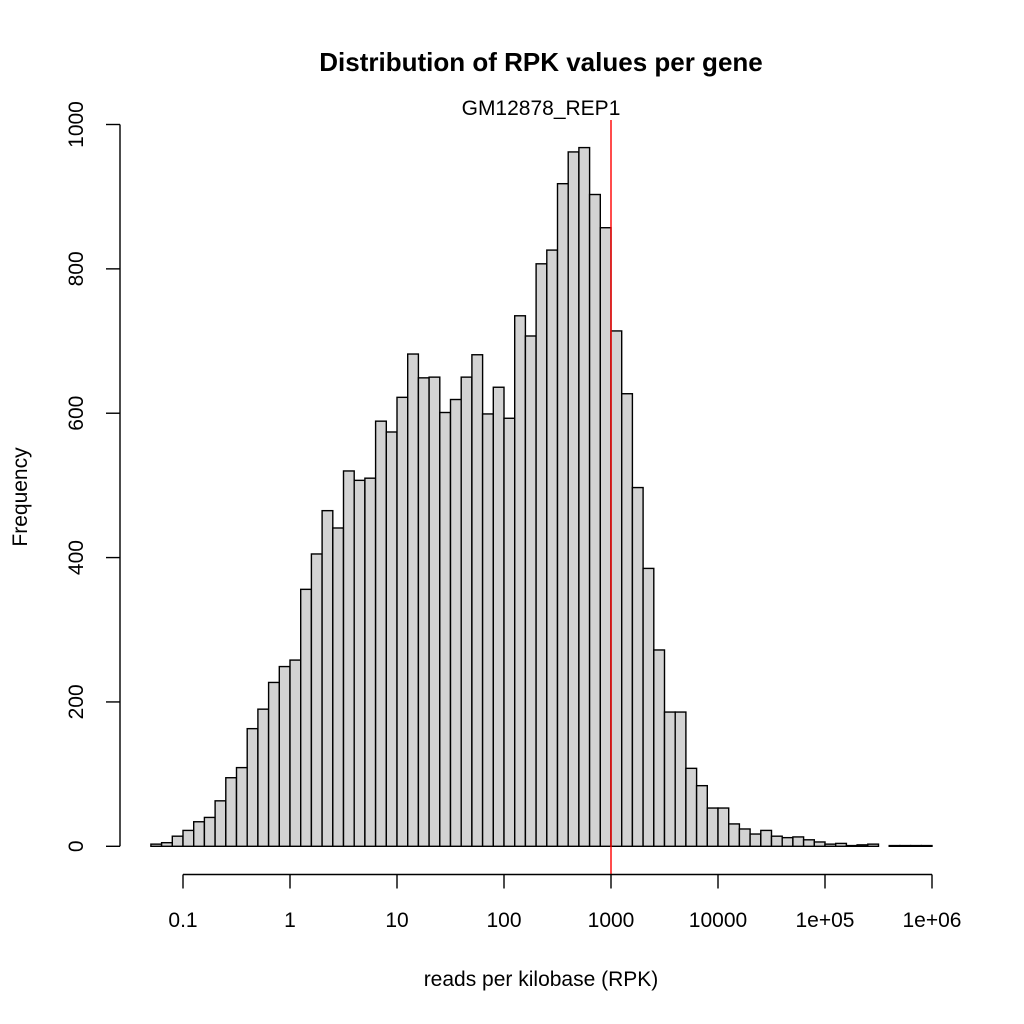 The width and height of the screenshot is (1024, 1024). What do you see at coordinates (76, 268) in the screenshot?
I see `y-tick-label: 800` at bounding box center [76, 268].